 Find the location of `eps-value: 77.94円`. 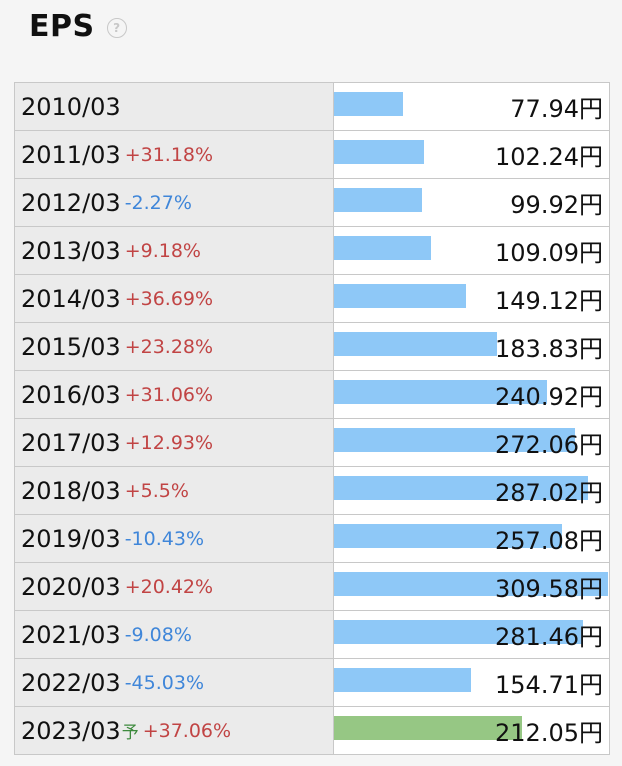

eps-value: 77.94円 is located at coordinates (556, 109).